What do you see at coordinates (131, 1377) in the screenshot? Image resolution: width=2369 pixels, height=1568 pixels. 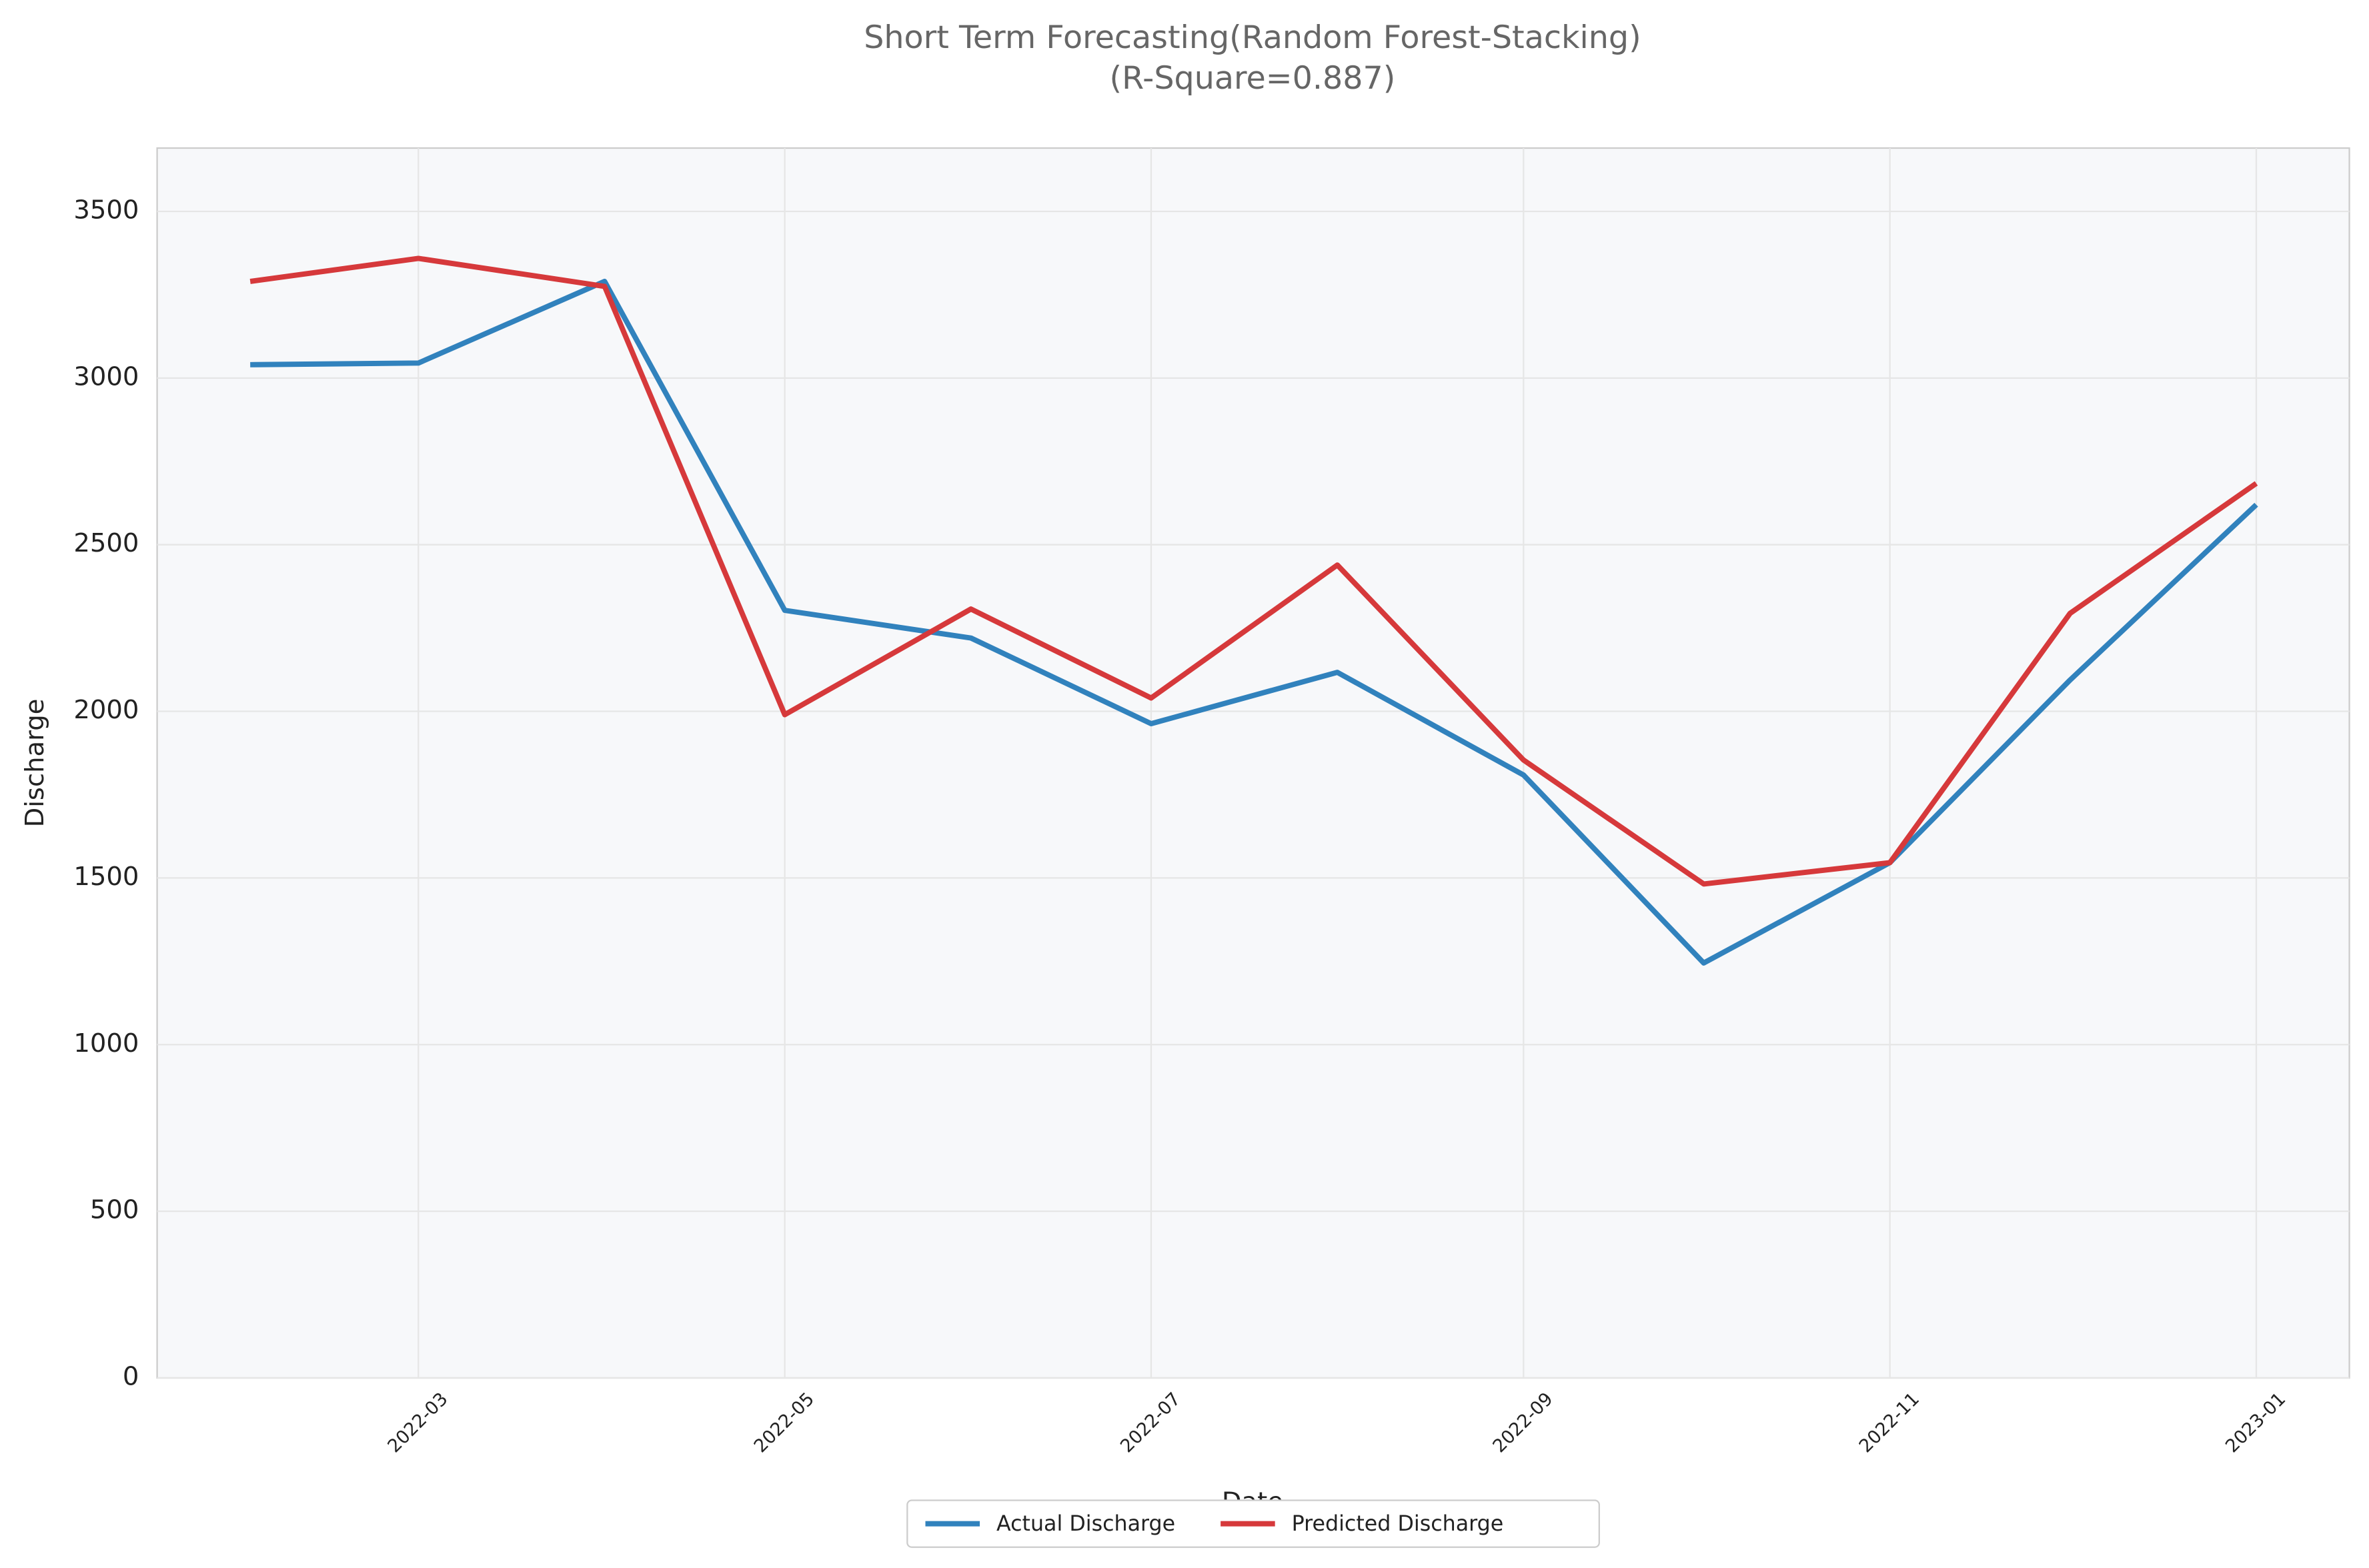 I see `y-tick-label: 0` at bounding box center [131, 1377].